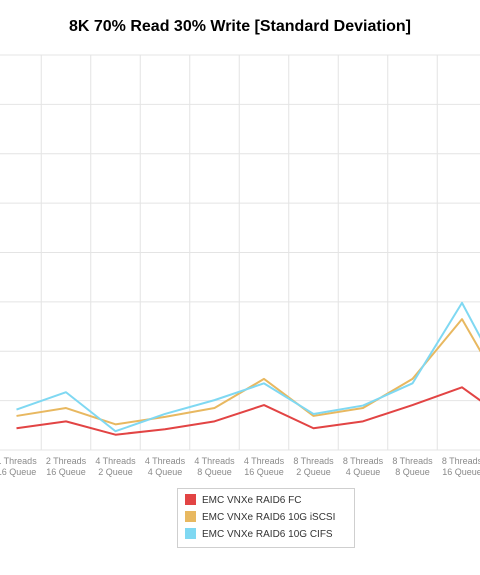 Image resolution: width=480 pixels, height=575 pixels. Describe the element at coordinates (461, 466) in the screenshot. I see `x-tick-label: 8 Threads 16 Queue` at that location.